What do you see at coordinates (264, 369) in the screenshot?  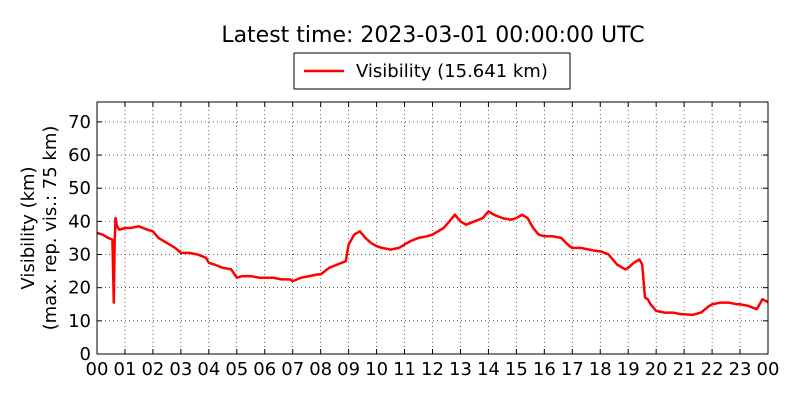 I see `x-tick-label: 06` at bounding box center [264, 369].